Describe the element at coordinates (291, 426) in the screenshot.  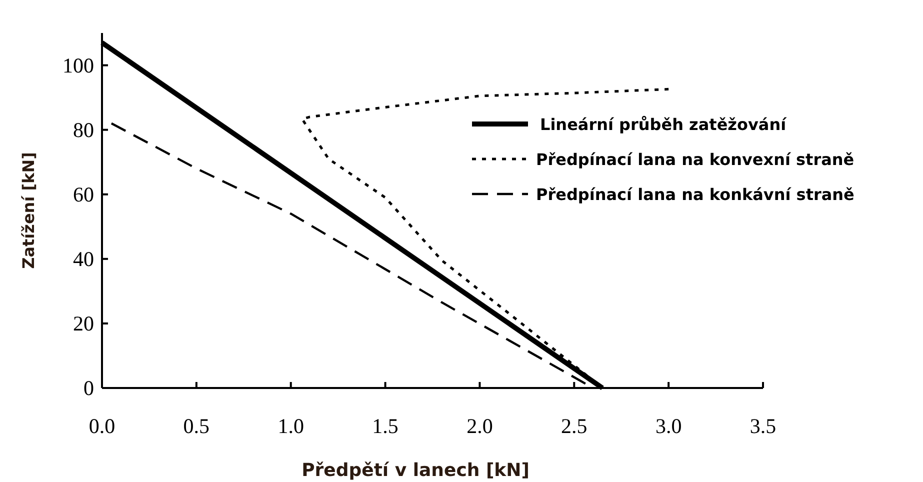
I see `x-tick-label: 1.0` at that location.